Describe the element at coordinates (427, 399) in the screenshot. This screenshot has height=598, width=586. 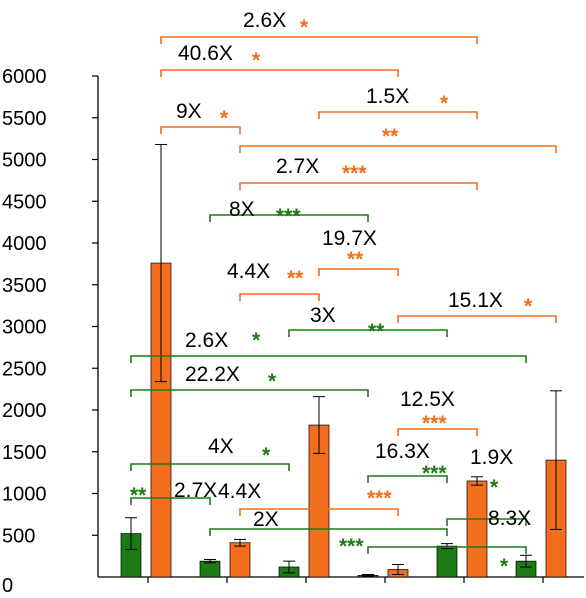
I see `fold-change-label: 12.5X` at that location.